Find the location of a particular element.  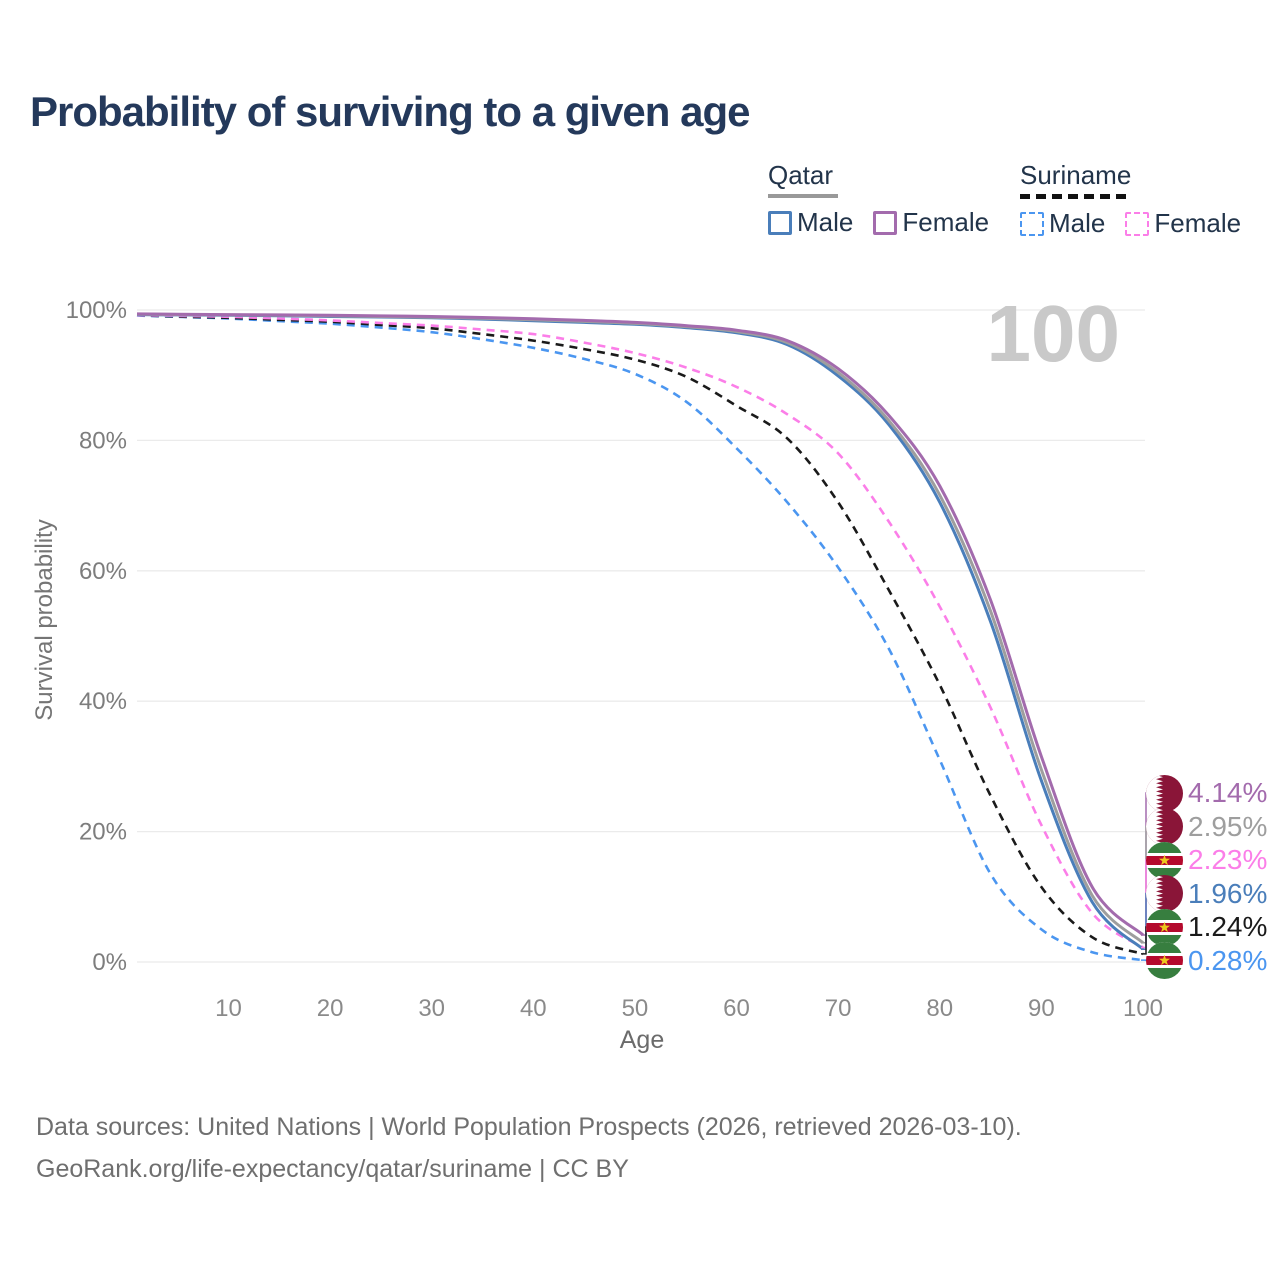

end-label-suriname-total: 1.24% is located at coordinates (1207, 927).